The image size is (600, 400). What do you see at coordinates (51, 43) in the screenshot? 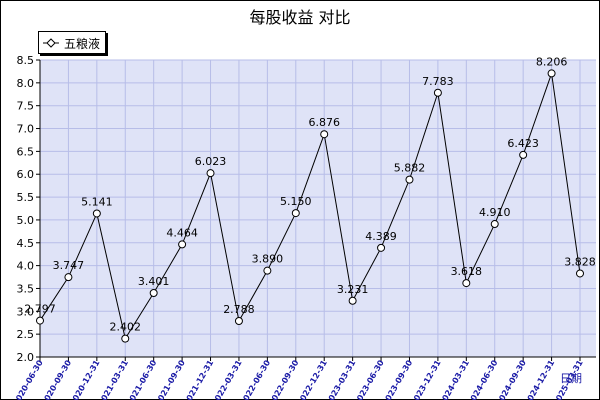
I see `legend-marker-icon` at bounding box center [51, 43].